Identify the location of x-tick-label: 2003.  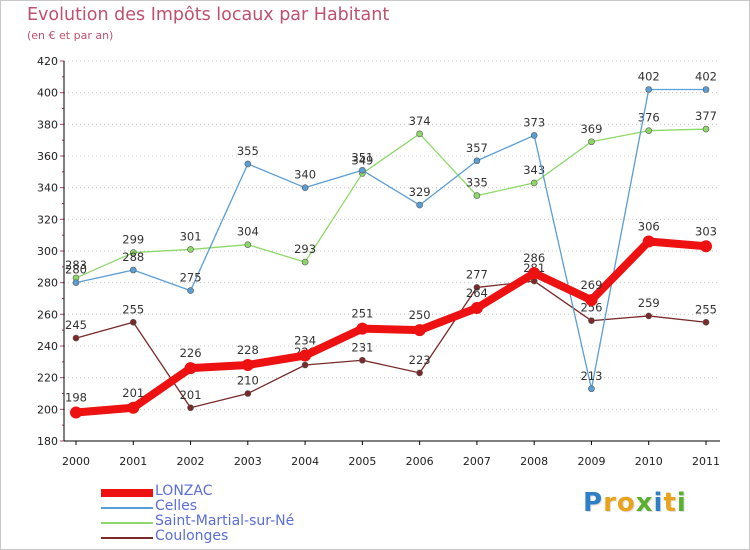
(248, 461).